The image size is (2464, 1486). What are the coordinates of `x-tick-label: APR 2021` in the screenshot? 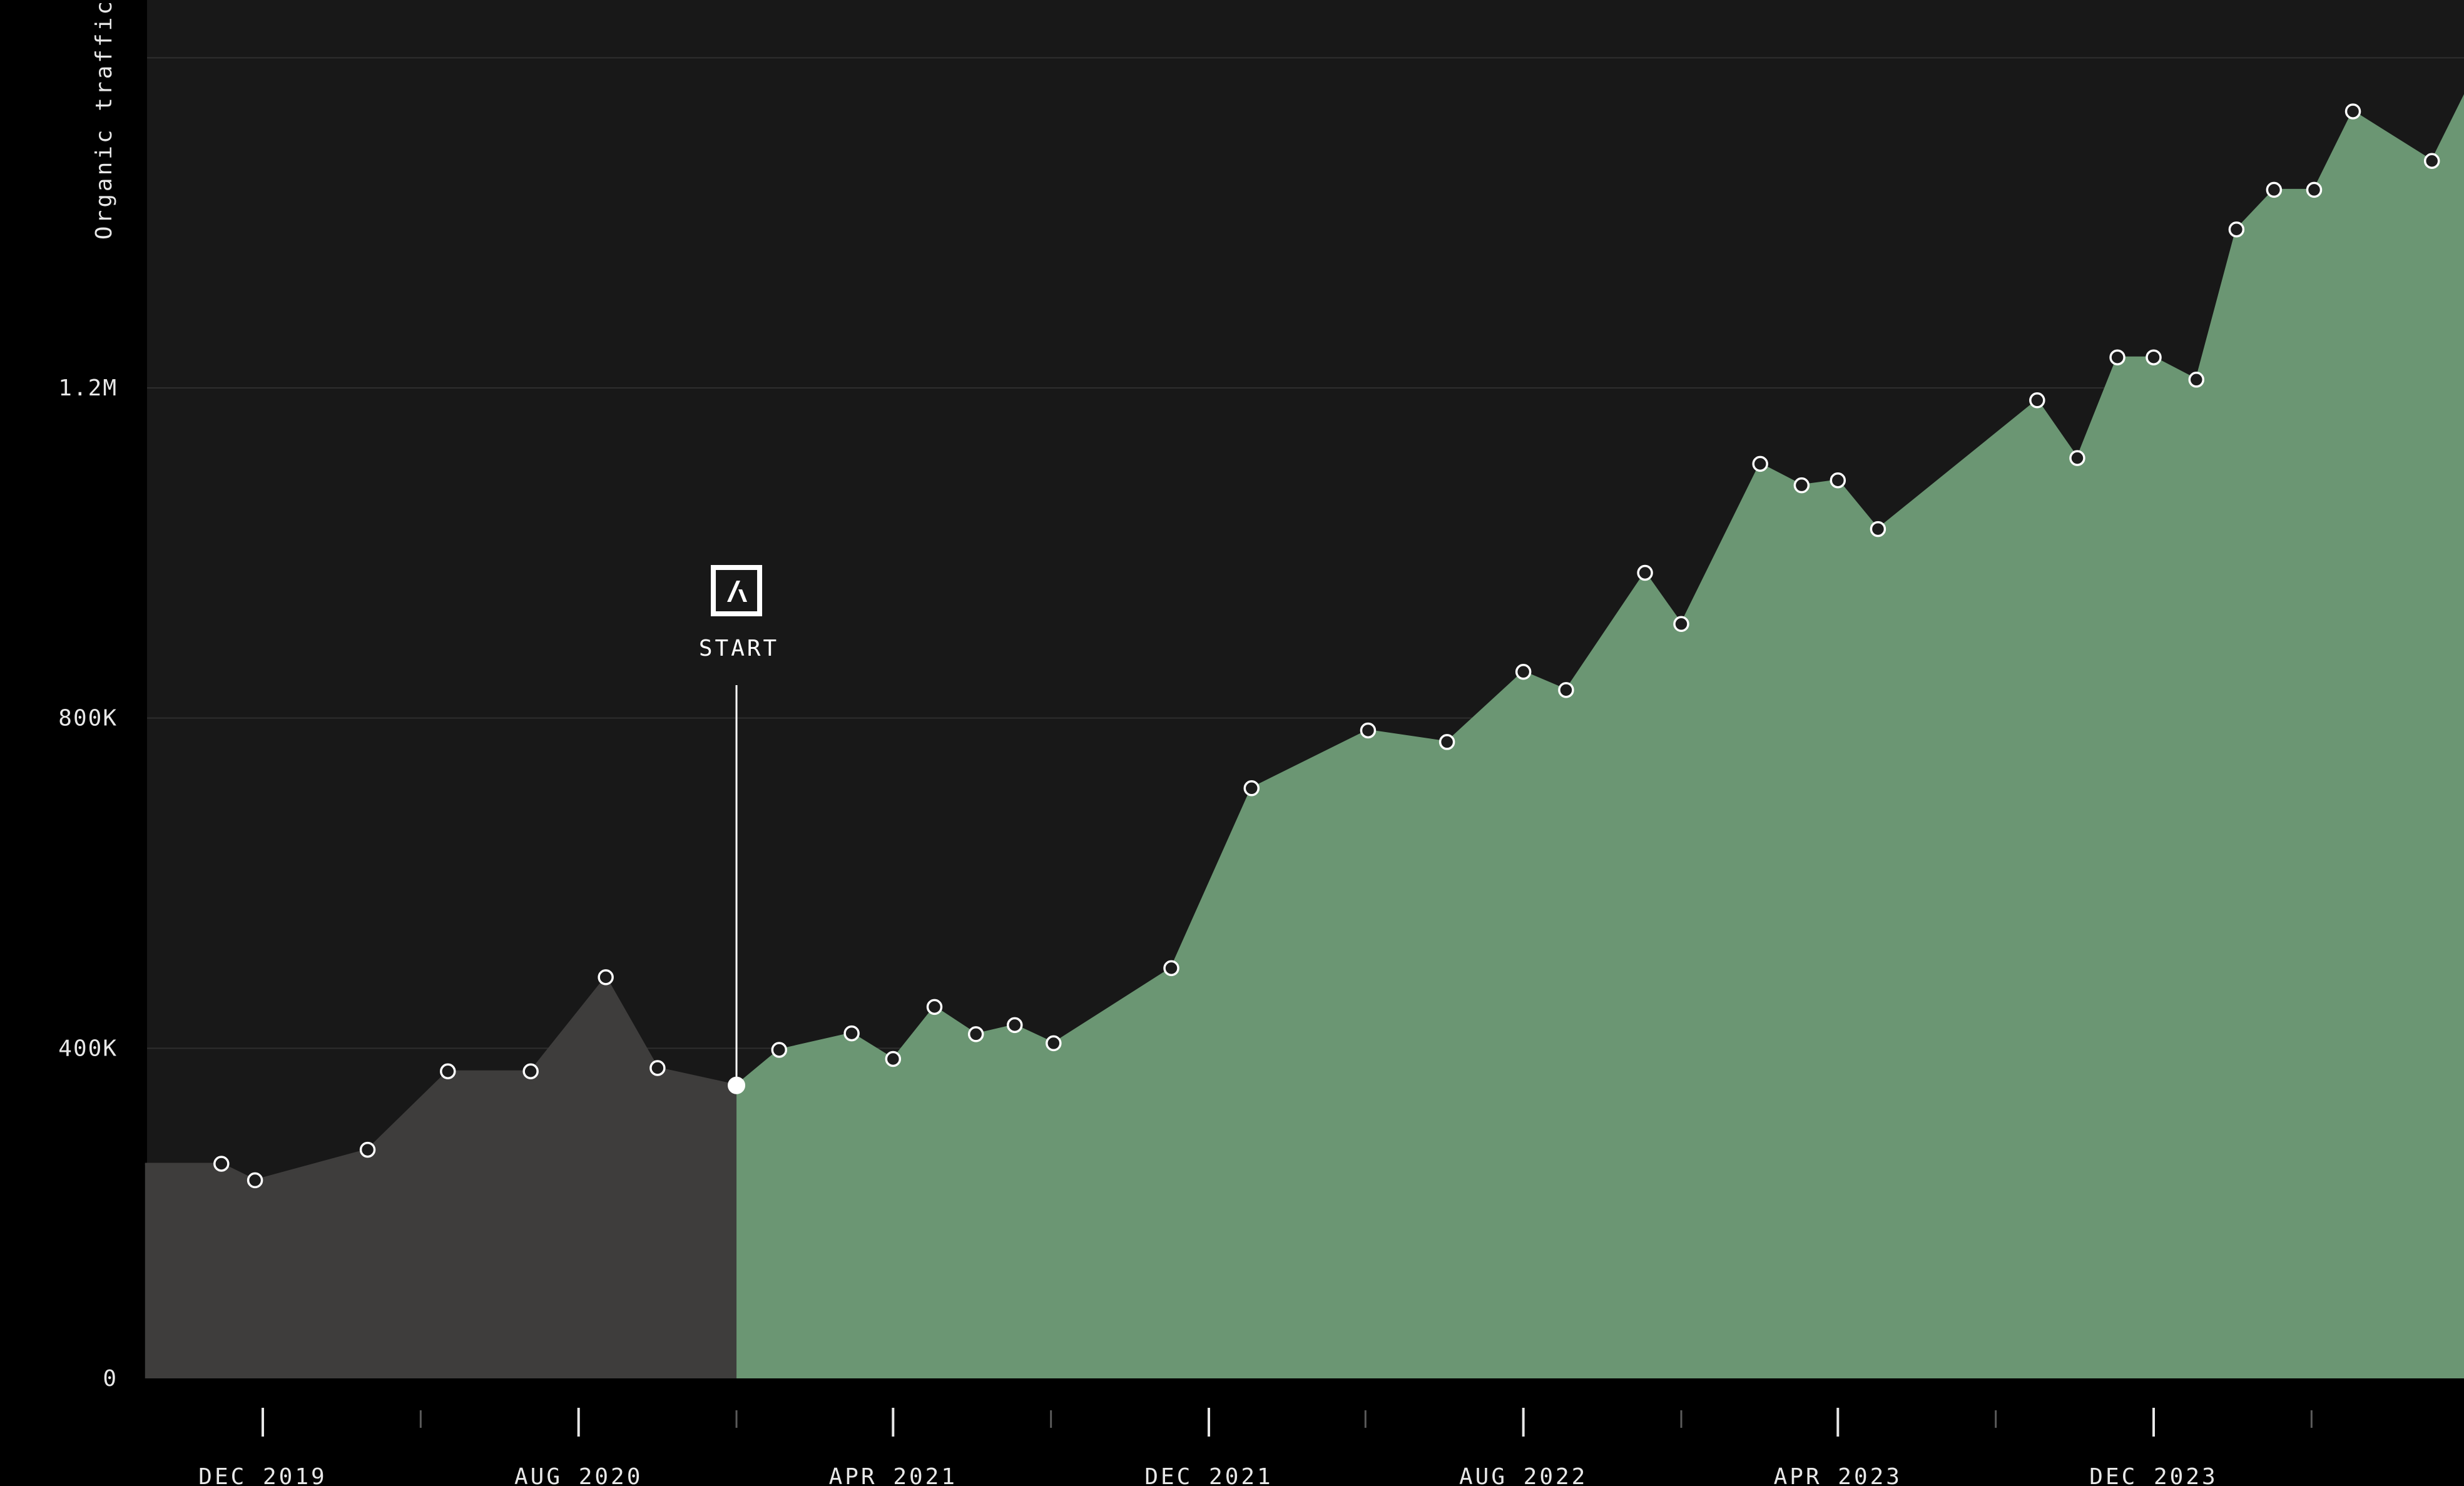 It's located at (893, 1475).